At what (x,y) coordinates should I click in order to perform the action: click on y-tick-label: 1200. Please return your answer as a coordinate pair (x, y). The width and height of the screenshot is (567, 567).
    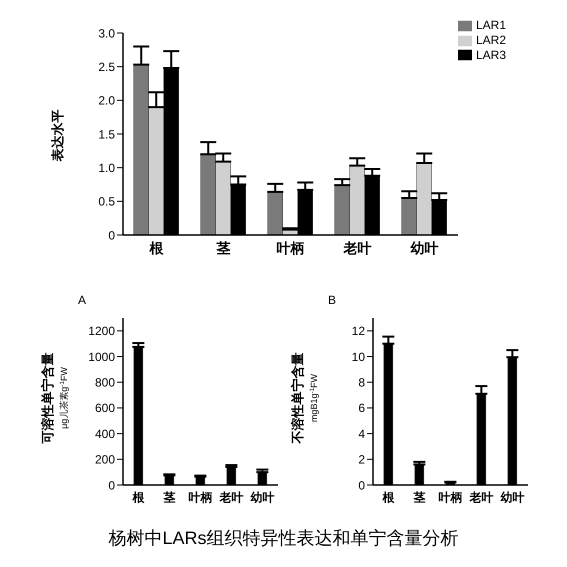
    Looking at the image, I should click on (102, 331).